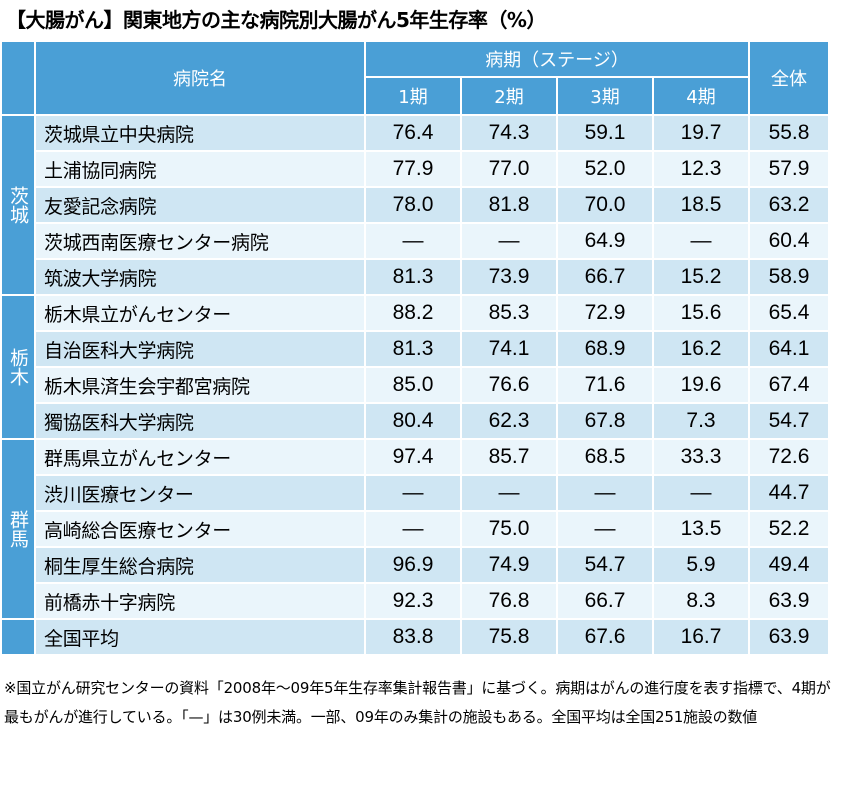  Describe the element at coordinates (701, 493) in the screenshot. I see `stage-4-value: —` at that location.